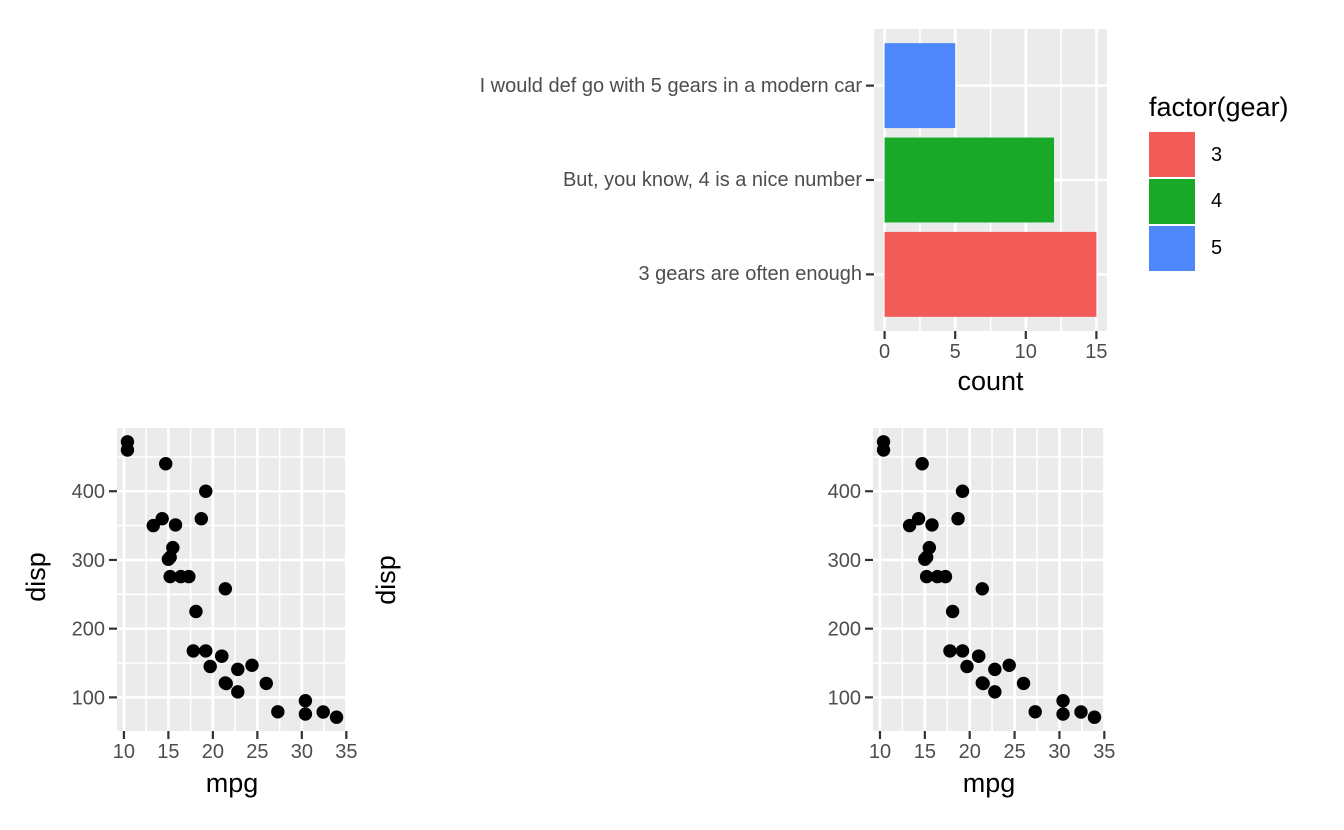 Image resolution: width=1344 pixels, height=830 pixels. I want to click on scatter-left-y-axis-title: disp, so click(36, 577).